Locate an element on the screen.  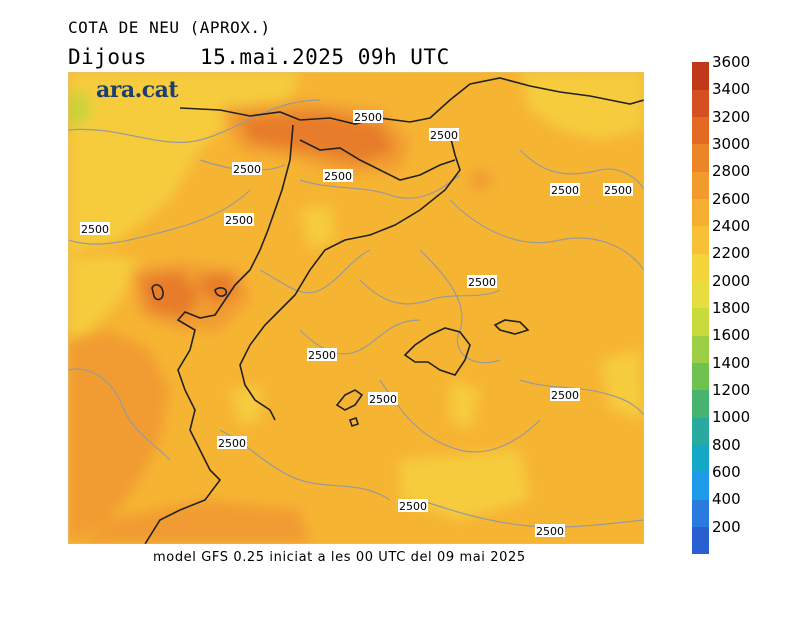
forecast-day: Dijous is located at coordinates (107, 57).